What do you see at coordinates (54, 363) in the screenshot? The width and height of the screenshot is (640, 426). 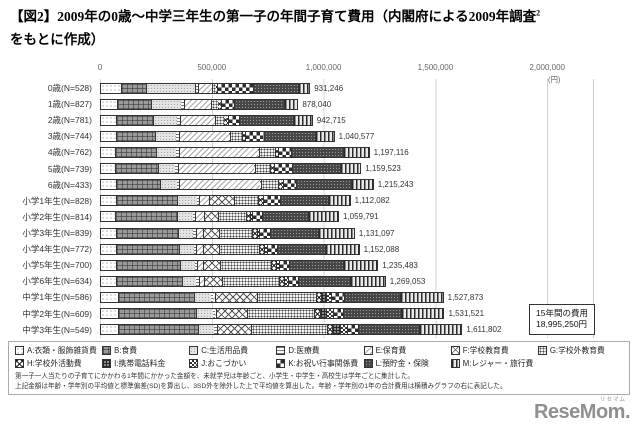 I see `legend-label: H:学校外活動費` at bounding box center [54, 363].